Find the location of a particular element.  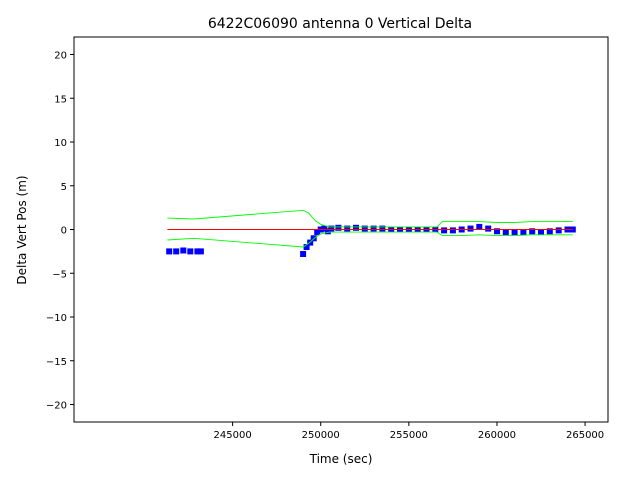

y-tick-label: −20 is located at coordinates (56, 406).